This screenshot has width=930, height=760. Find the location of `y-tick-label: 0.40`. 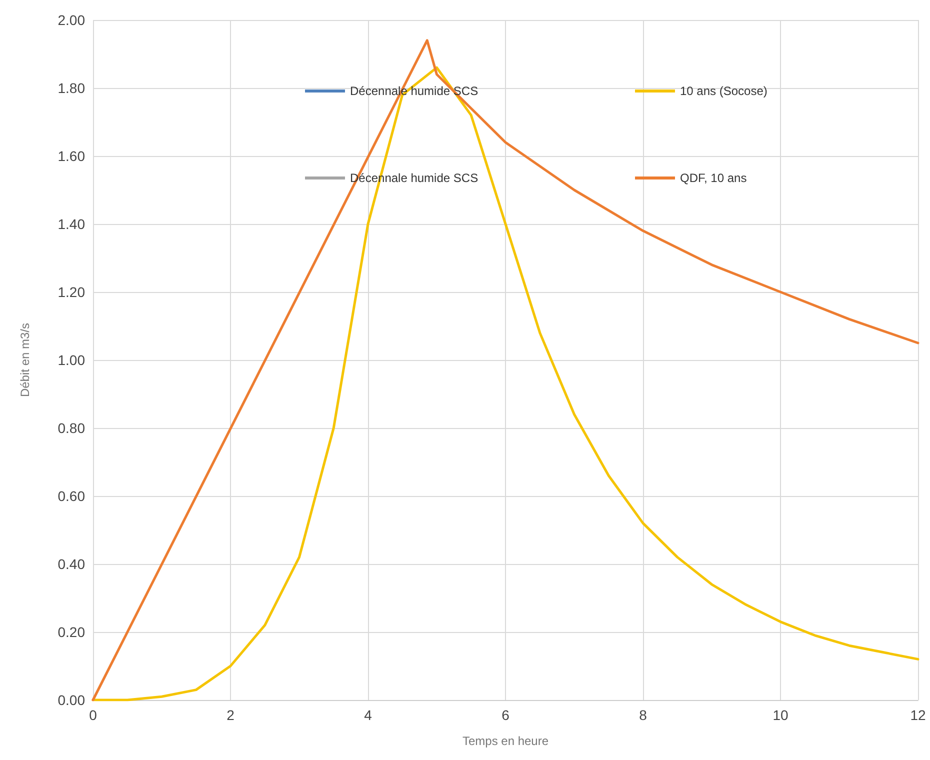

y-tick-label: 0.40 is located at coordinates (72, 564).